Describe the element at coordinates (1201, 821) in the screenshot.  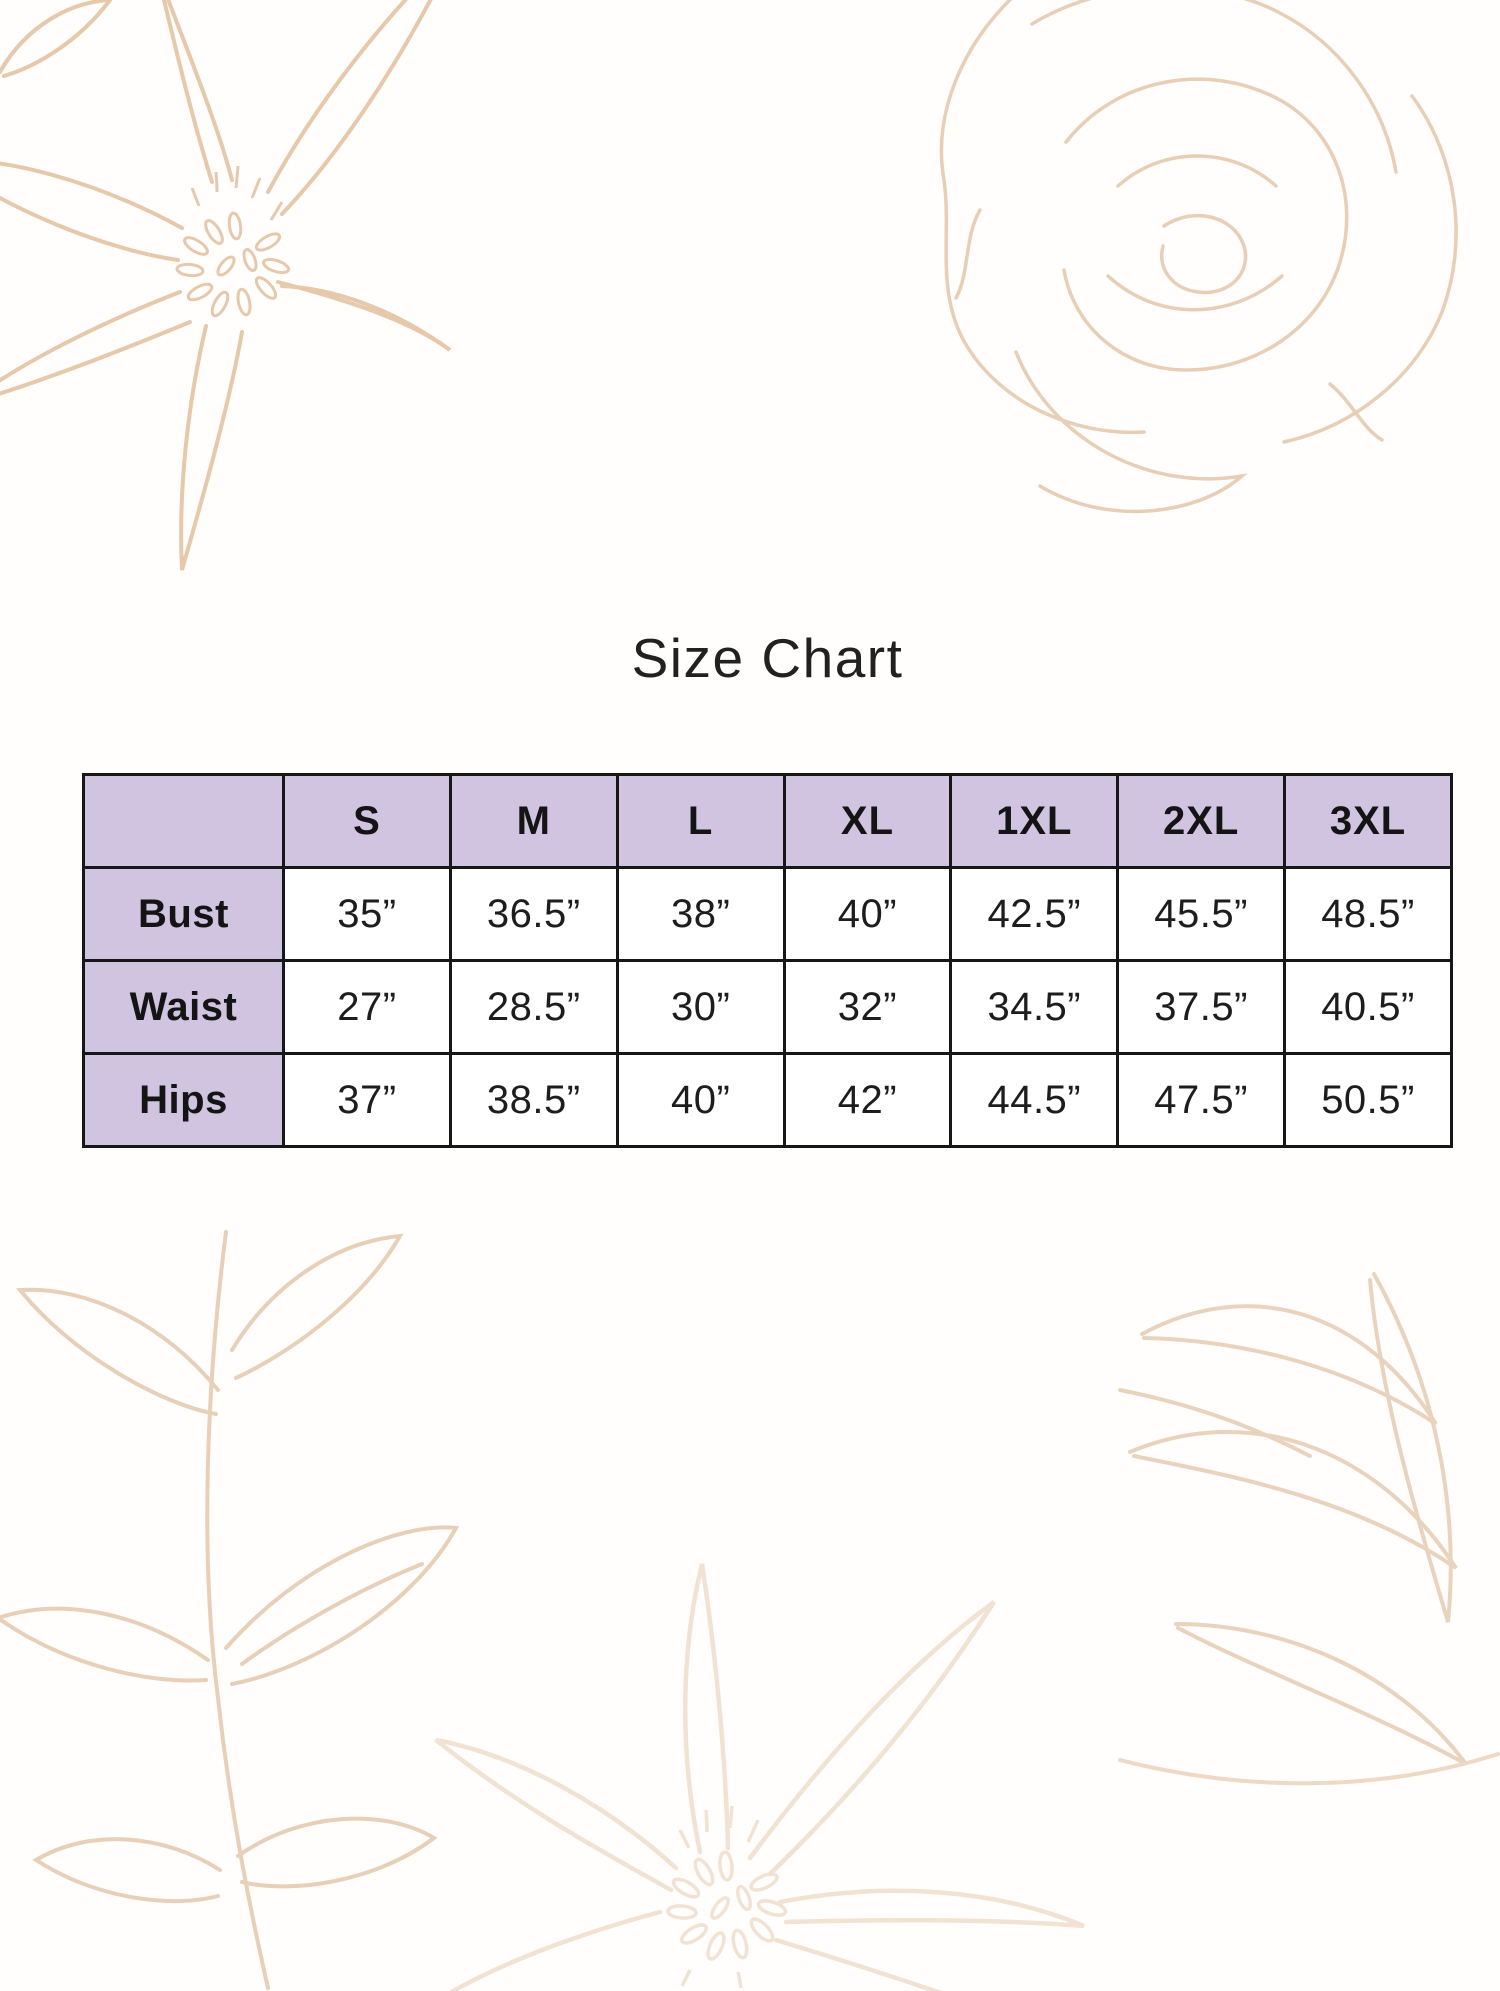
I see `col-header-2xl: 2XL` at that location.